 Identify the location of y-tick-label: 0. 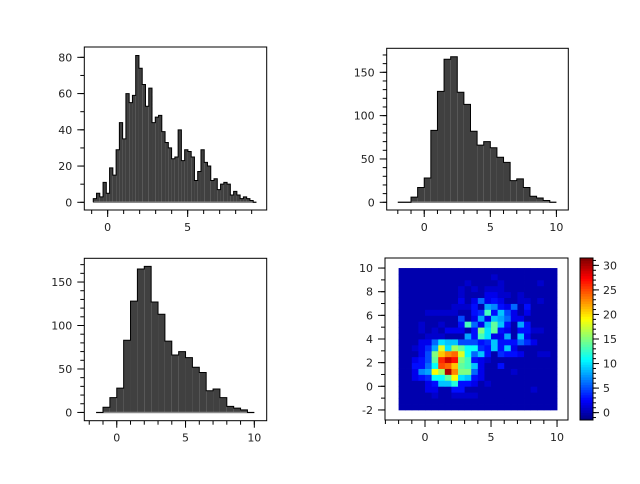
(369, 386).